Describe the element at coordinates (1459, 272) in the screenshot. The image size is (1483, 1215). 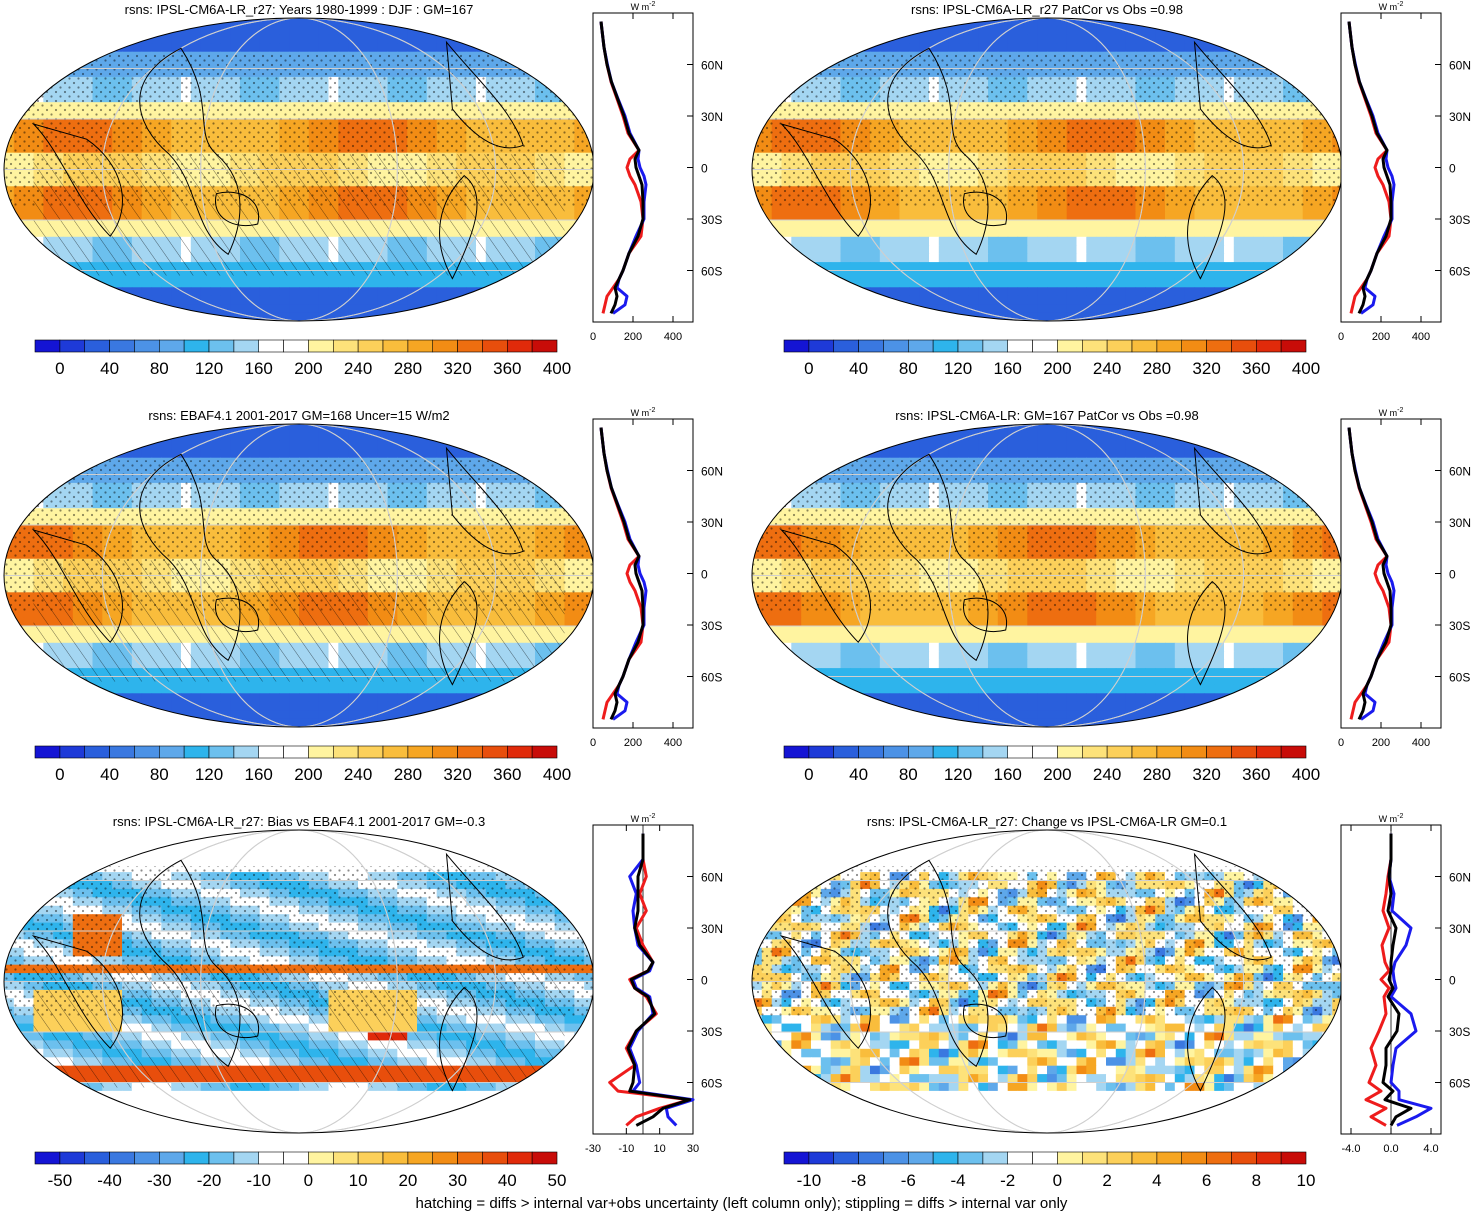
I see `profile-ytick-label: 60S` at that location.